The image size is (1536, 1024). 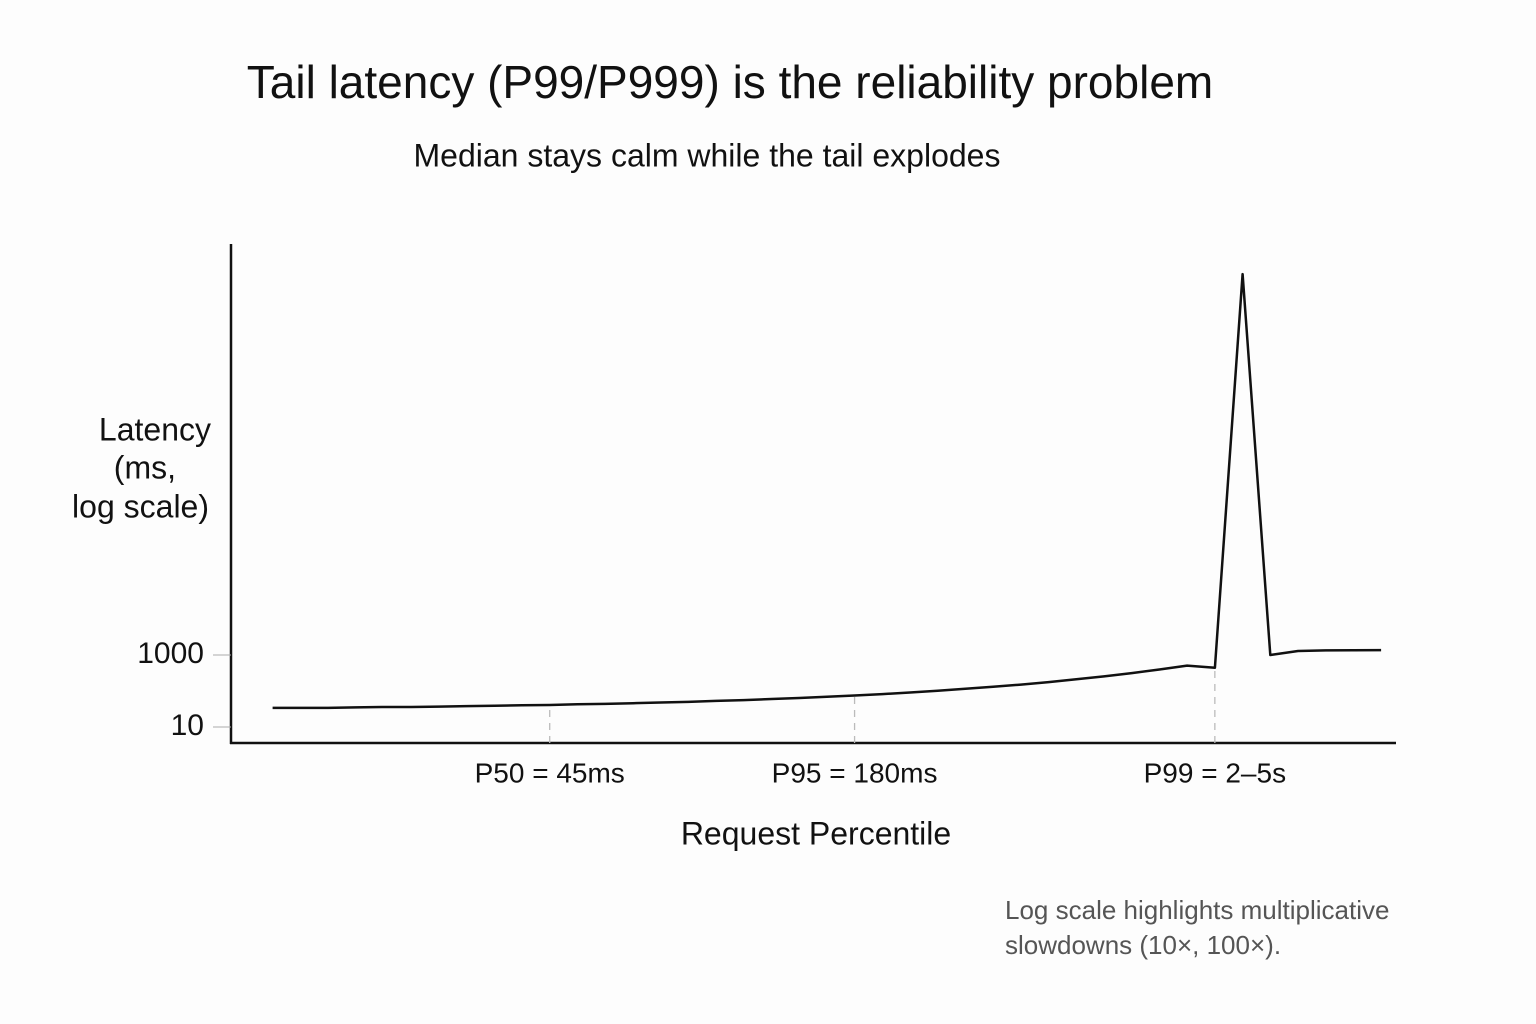 What do you see at coordinates (1197, 910) in the screenshot?
I see `annotation: Log scale highlights multiplicative` at bounding box center [1197, 910].